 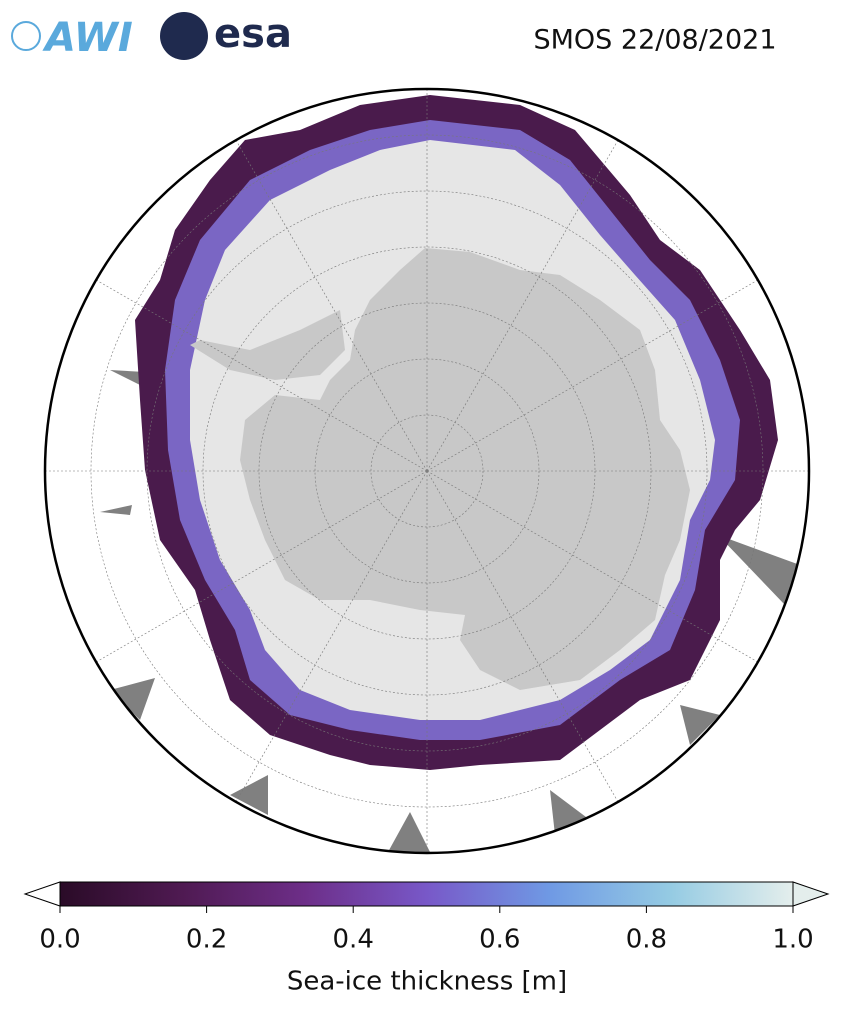 I want to click on colorbar-tick-label: 0.8, so click(x=646, y=940).